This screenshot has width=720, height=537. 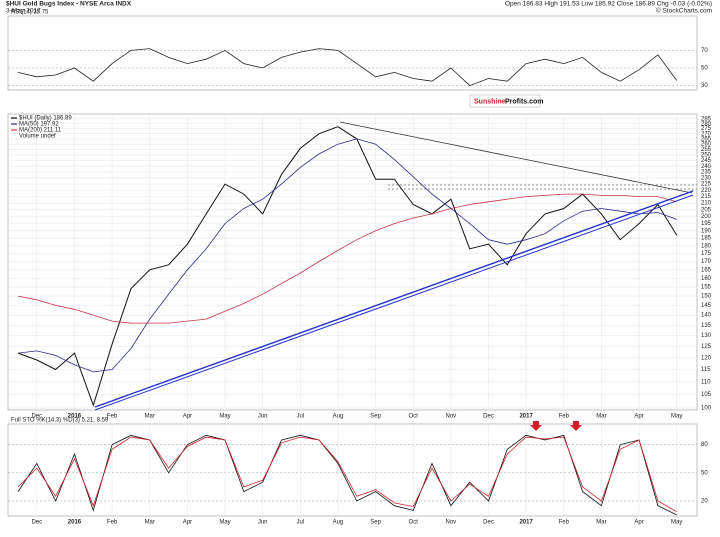 What do you see at coordinates (706, 239) in the screenshot?
I see `y-tick-label: 185` at bounding box center [706, 239].